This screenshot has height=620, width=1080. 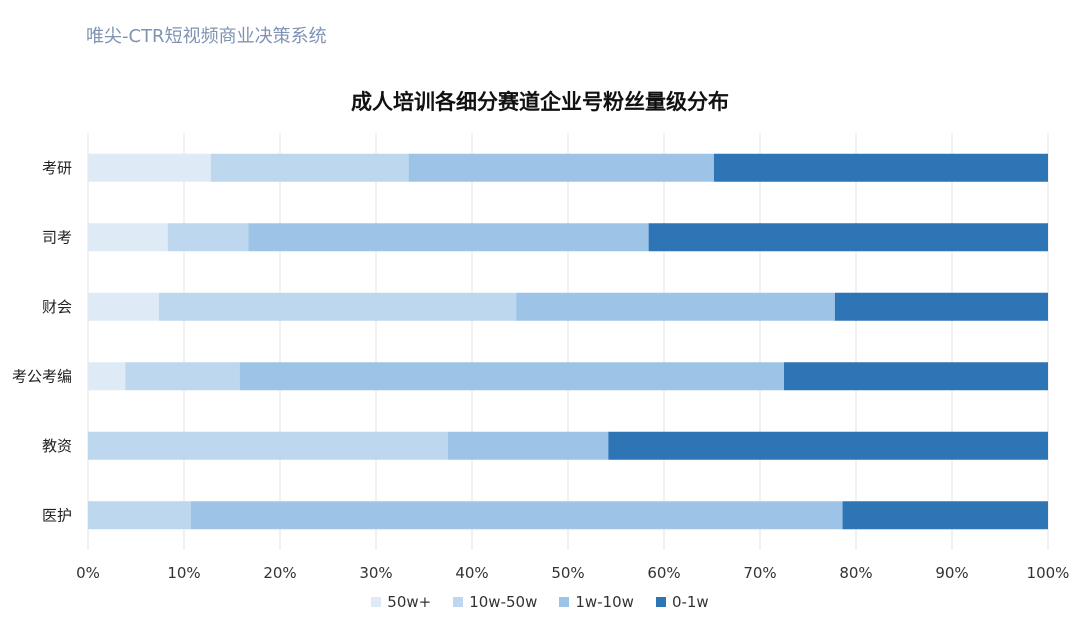 I want to click on x-tick-label: 60%, so click(x=663, y=573).